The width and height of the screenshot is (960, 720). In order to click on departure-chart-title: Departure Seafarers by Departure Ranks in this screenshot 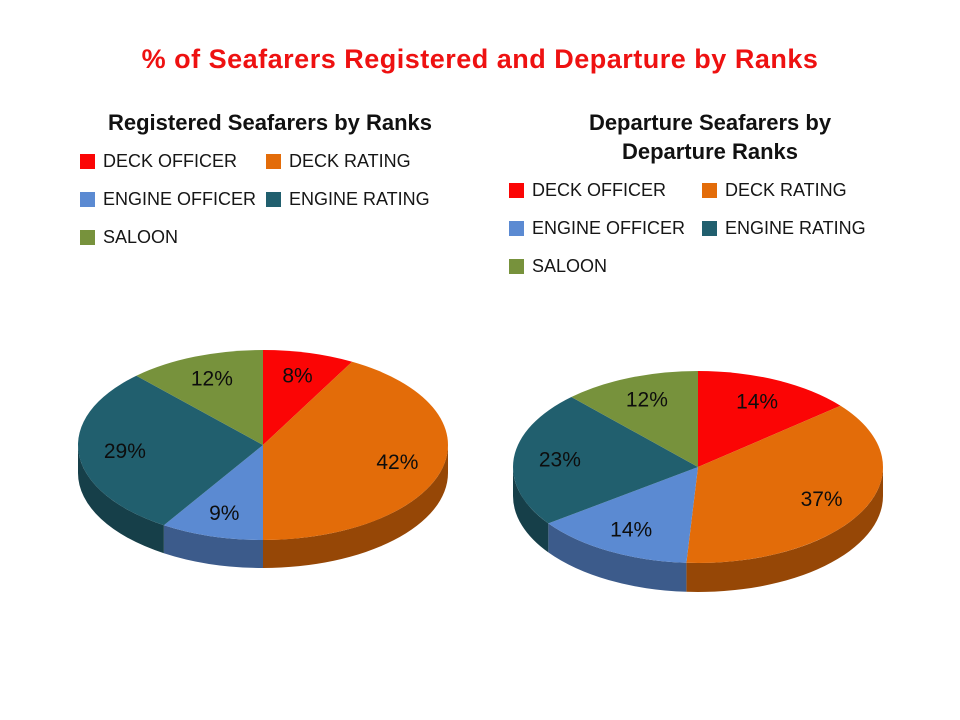, I will do `click(710, 137)`.